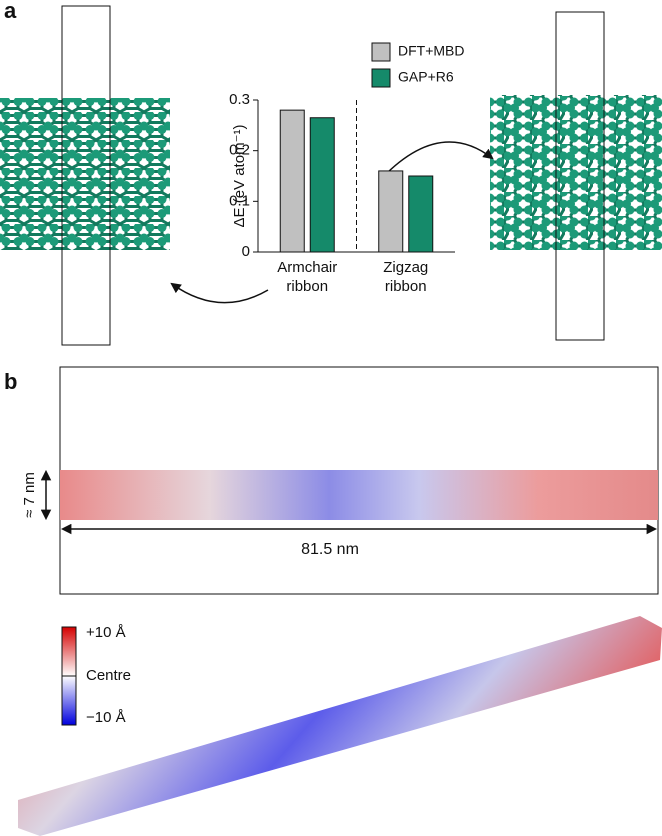 This screenshot has width=662, height=836. I want to click on colorbar-label: Centre, so click(108, 675).